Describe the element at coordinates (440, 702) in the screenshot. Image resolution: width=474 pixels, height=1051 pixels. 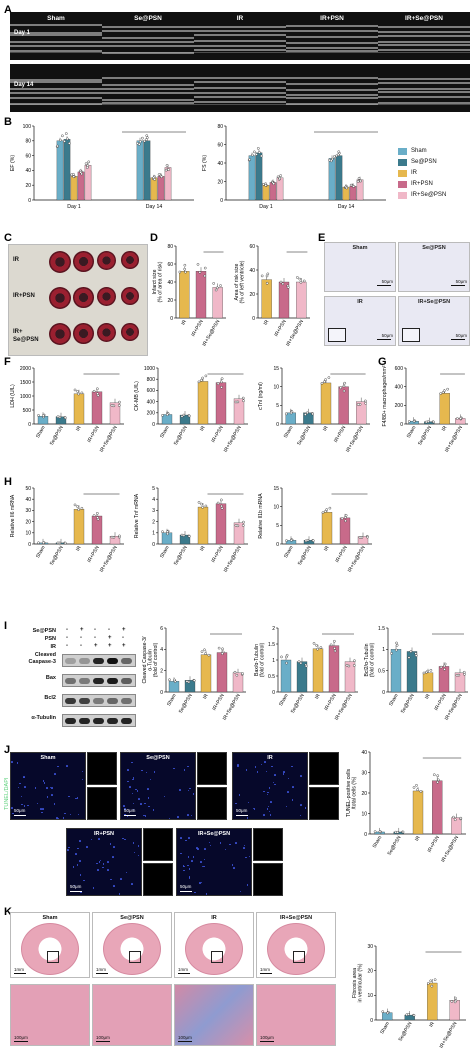
I see `x-tick-label: IR+PSN` at that location.